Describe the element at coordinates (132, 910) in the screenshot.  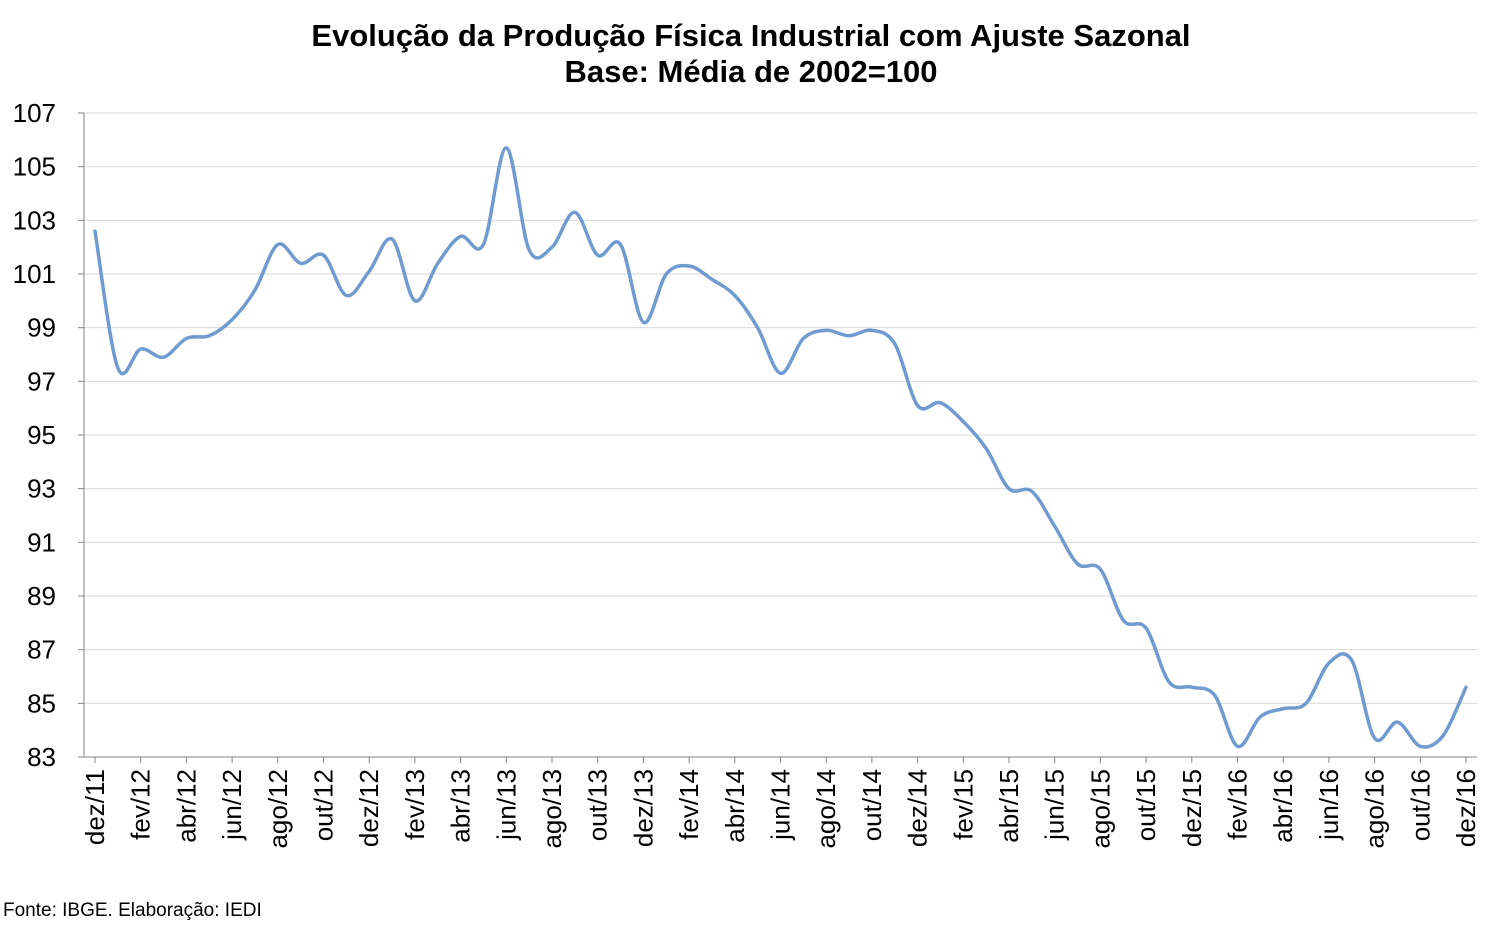
I see `source-note: Fonte: IBGE. Elaboração: IEDI` at that location.